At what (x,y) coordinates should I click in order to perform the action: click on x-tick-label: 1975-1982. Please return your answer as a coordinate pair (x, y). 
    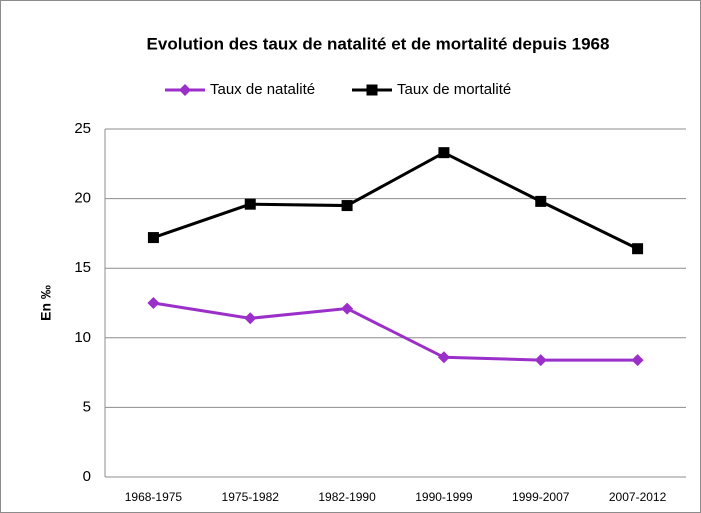
    Looking at the image, I should click on (251, 497).